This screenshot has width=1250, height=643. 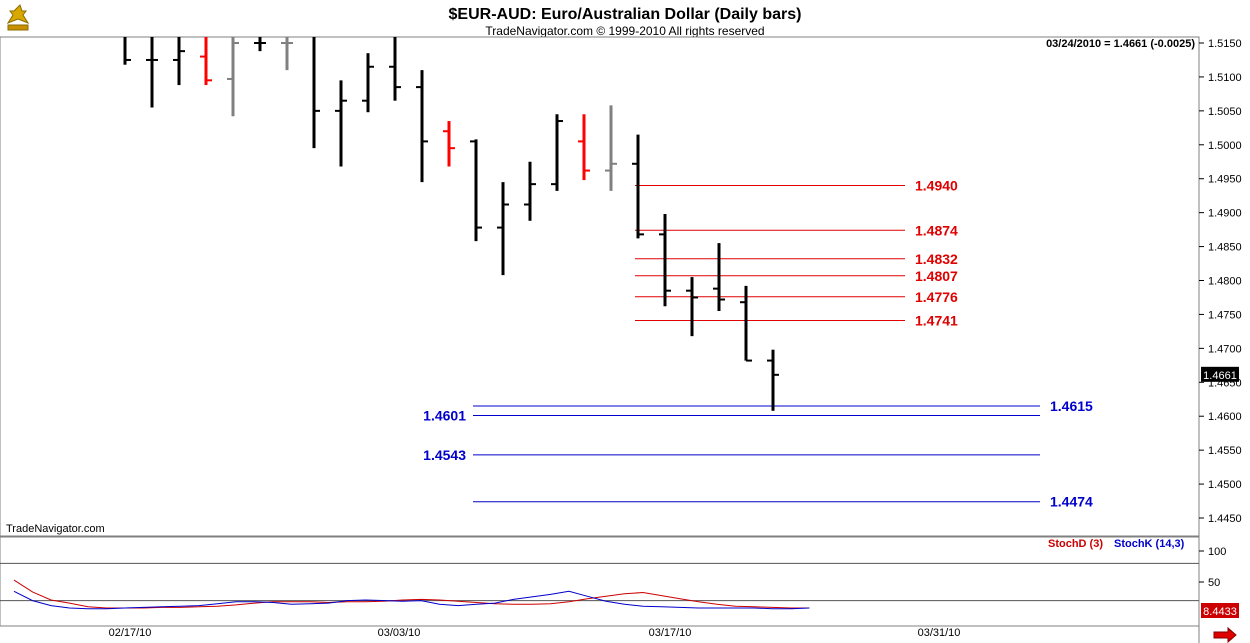 What do you see at coordinates (130, 633) in the screenshot?
I see `x-tick-label: 02/17/10` at bounding box center [130, 633].